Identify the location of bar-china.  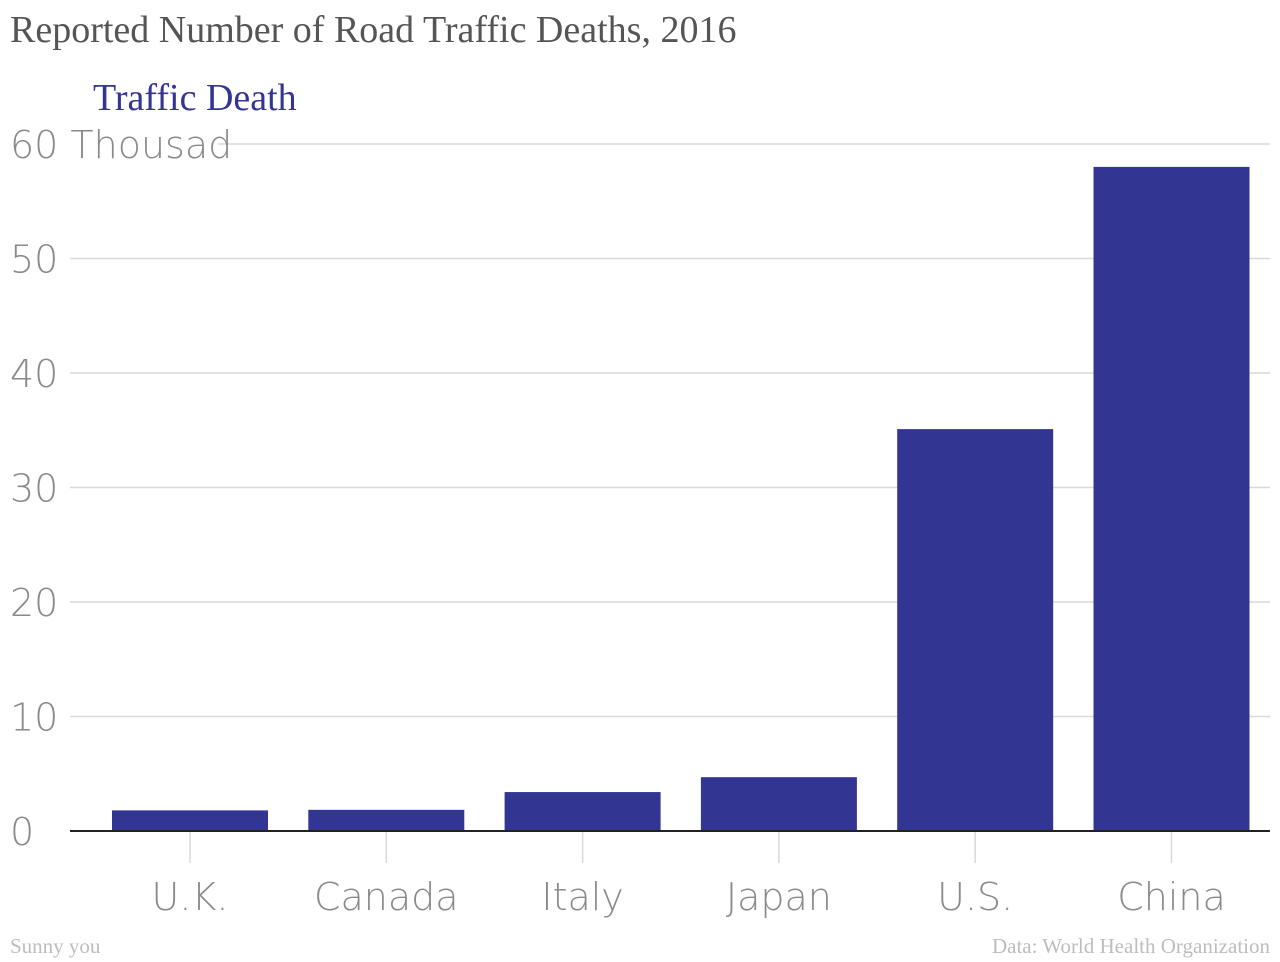
(1171, 498).